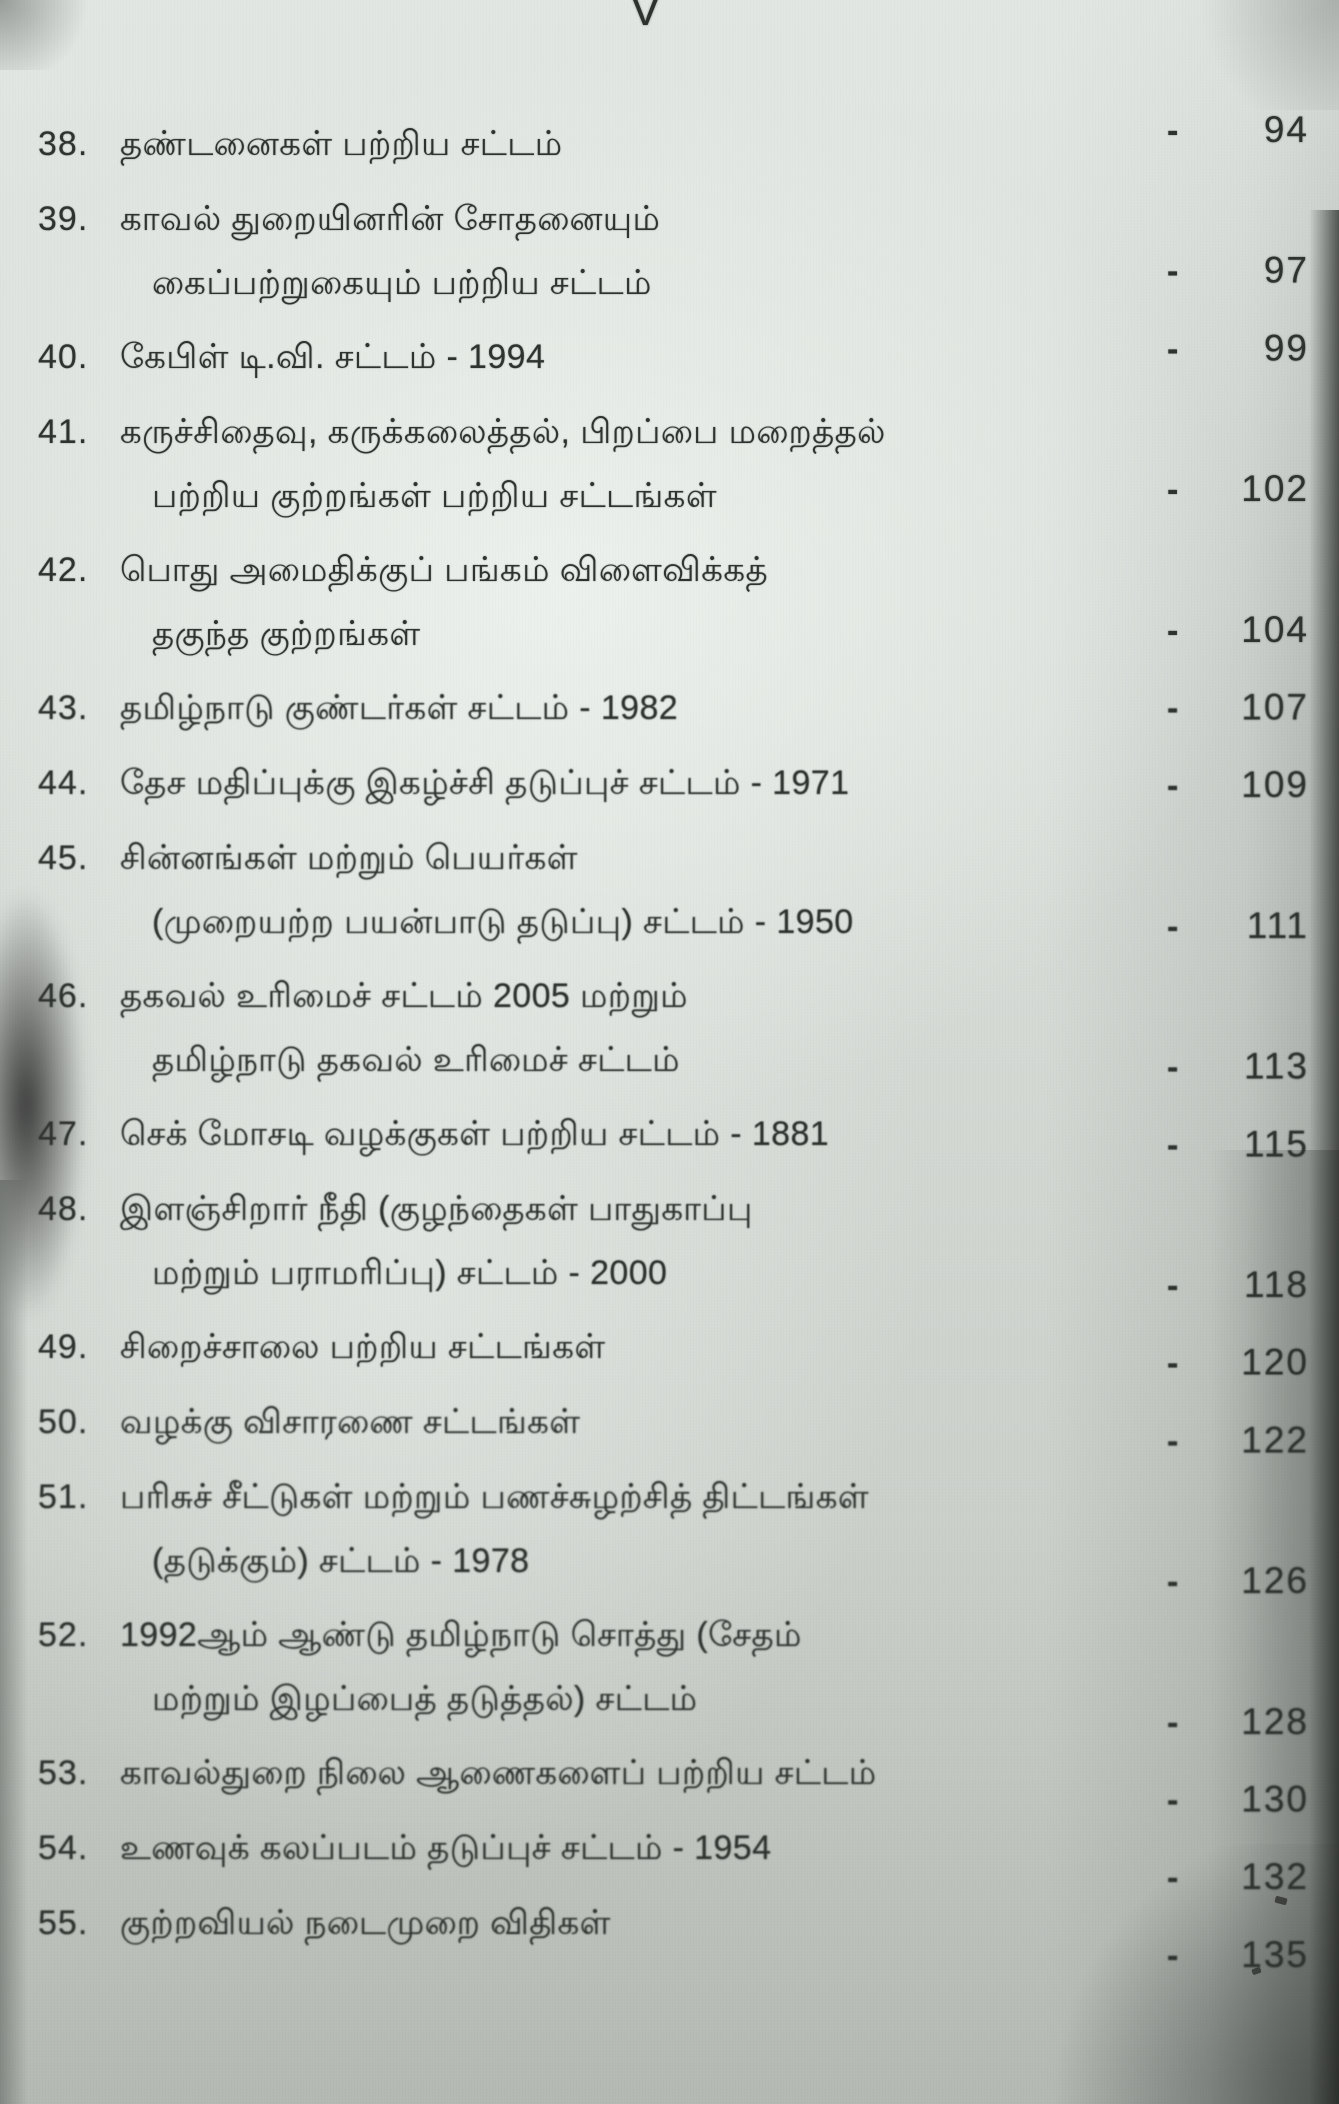 The image size is (1339, 2104). Describe the element at coordinates (349, 858) in the screenshot. I see `entry-title-line: சின்னங்கள் மற்றும் பெயர்கள்` at that location.